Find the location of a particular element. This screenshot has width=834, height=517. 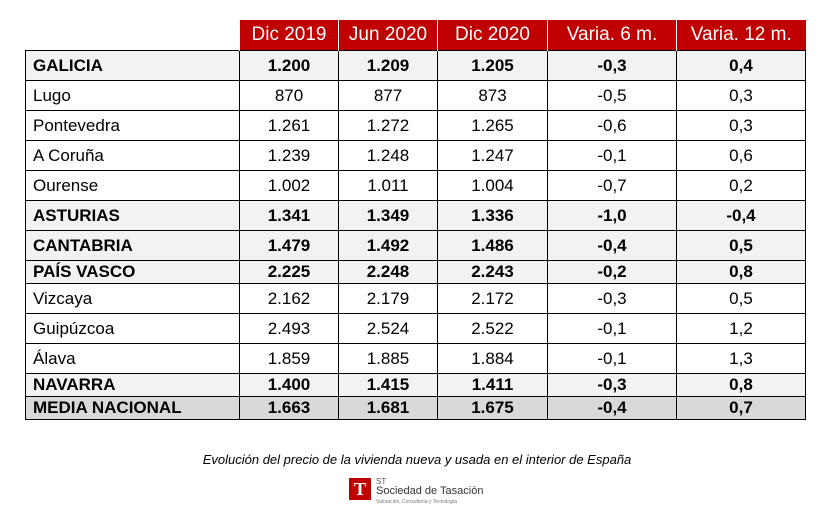

table-cell: 2.162 is located at coordinates (289, 298).